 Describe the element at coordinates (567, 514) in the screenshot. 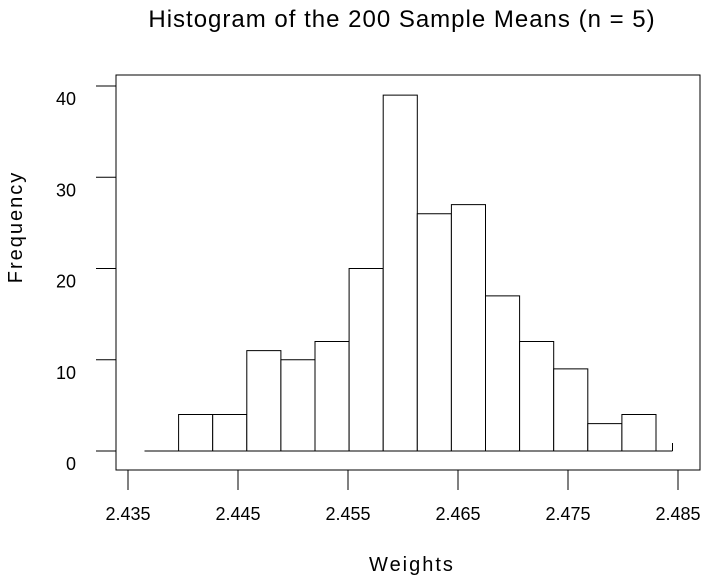

I see `x-tick-label: 2.475` at that location.